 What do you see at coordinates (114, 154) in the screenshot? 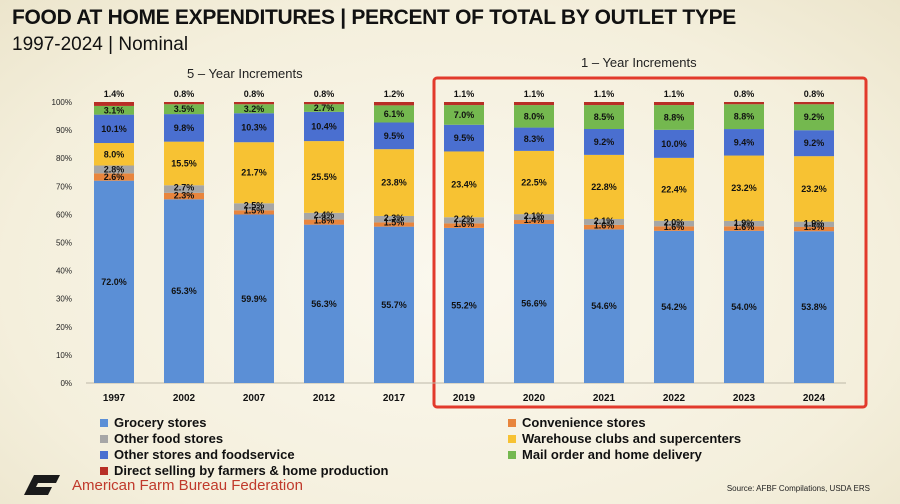
I see `data-label: 8.0%` at bounding box center [114, 154].